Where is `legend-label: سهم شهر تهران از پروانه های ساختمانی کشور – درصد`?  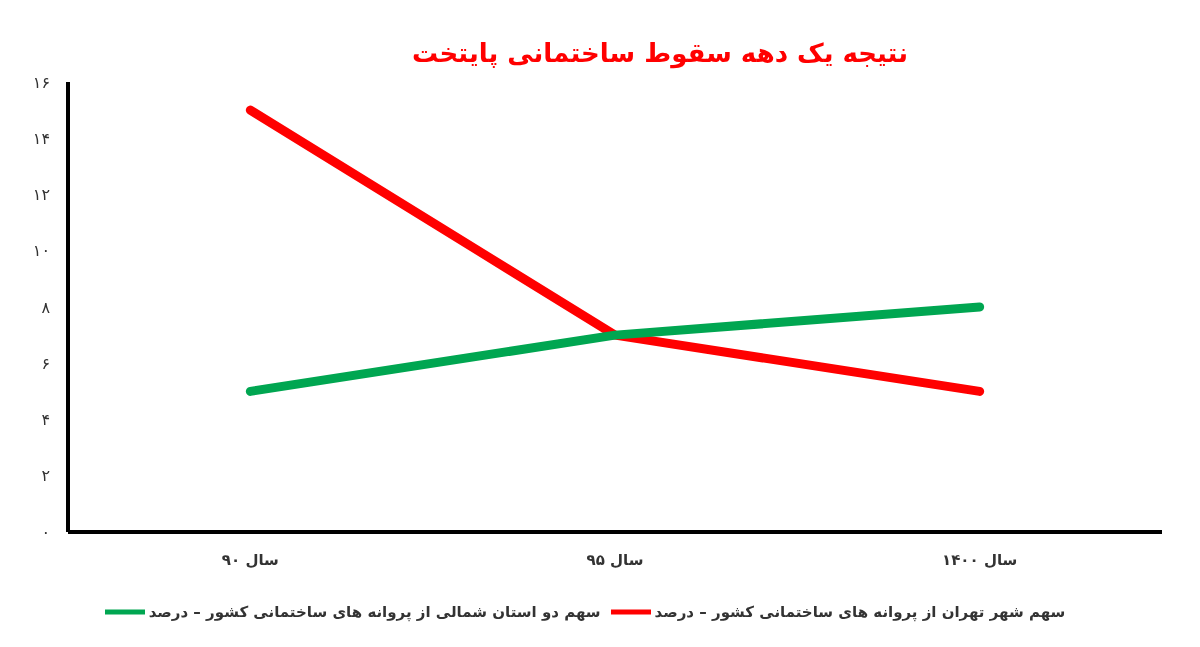 legend-label: سهم شهر تهران از پروانه های ساختمانی کشور – درصد is located at coordinates (860, 611).